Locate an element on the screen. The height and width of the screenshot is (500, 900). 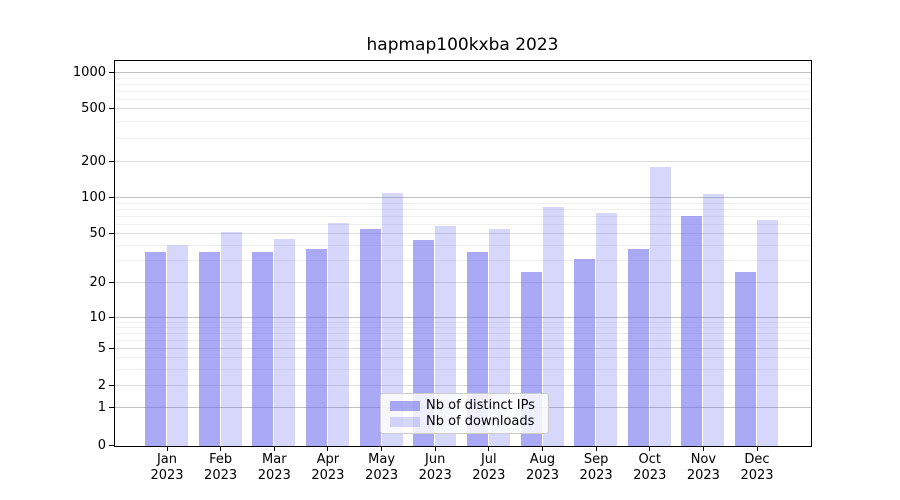
x-label-aug: Aug 2023 is located at coordinates (543, 468).